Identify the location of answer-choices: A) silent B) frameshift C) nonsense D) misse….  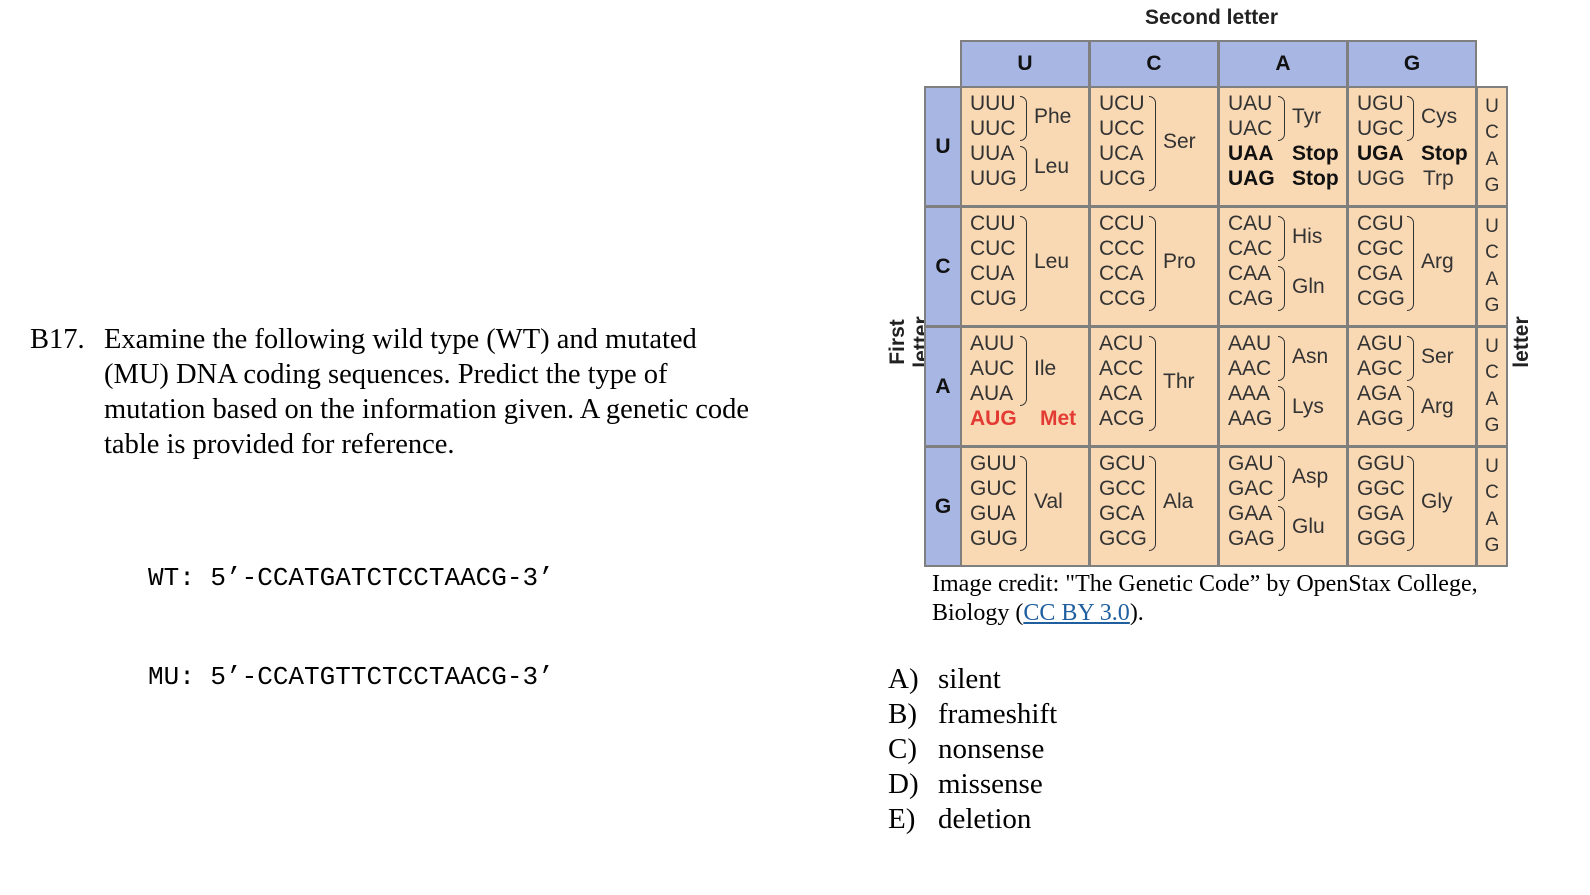
(972, 749).